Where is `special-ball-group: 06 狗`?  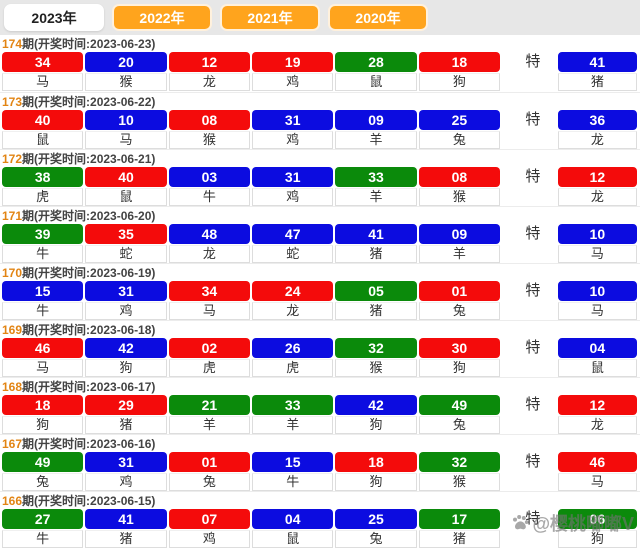 special-ball-group: 06 狗 is located at coordinates (597, 528).